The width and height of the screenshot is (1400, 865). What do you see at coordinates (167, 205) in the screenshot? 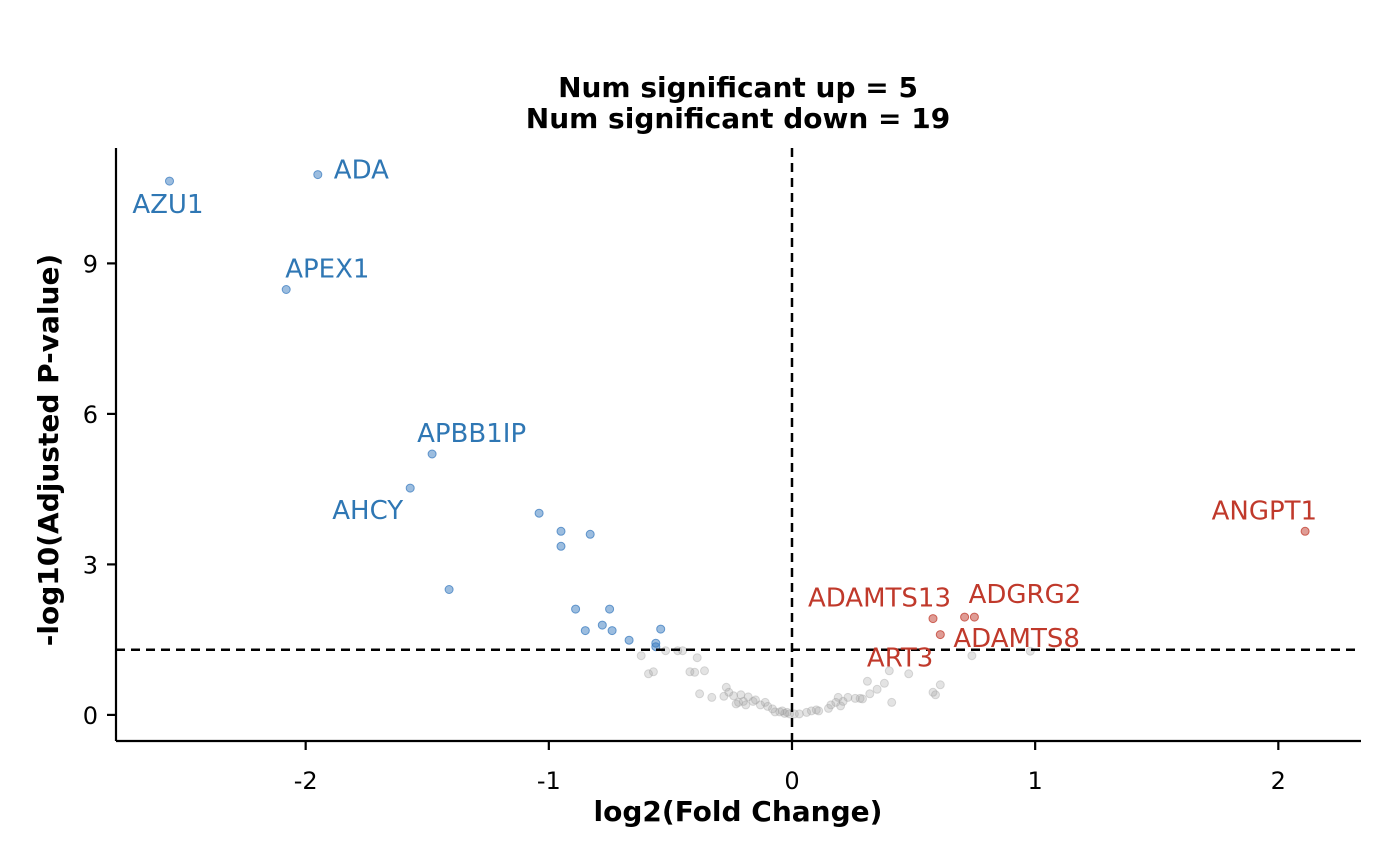
I see `gene-label-azu1: AZU1` at bounding box center [167, 205].